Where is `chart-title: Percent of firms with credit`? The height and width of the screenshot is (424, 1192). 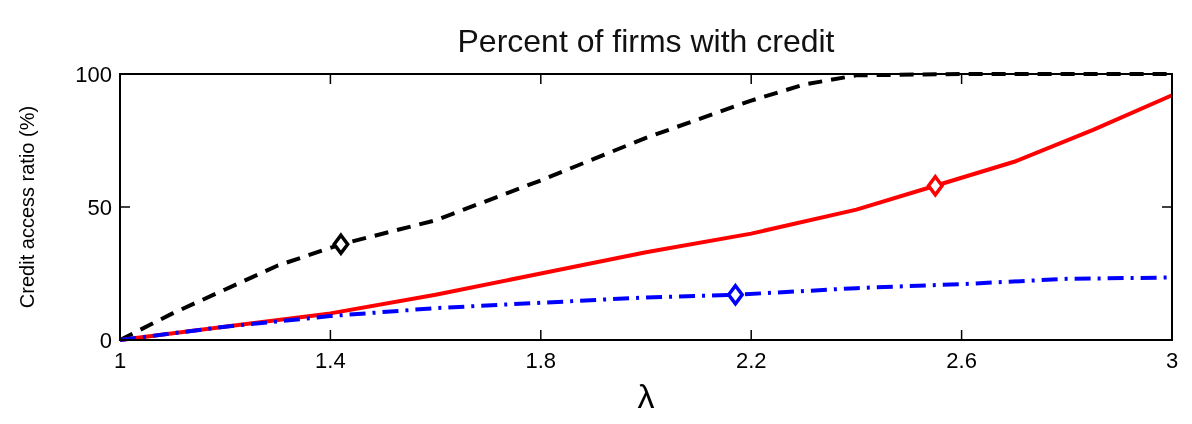
chart-title: Percent of firms with credit is located at coordinates (646, 41).